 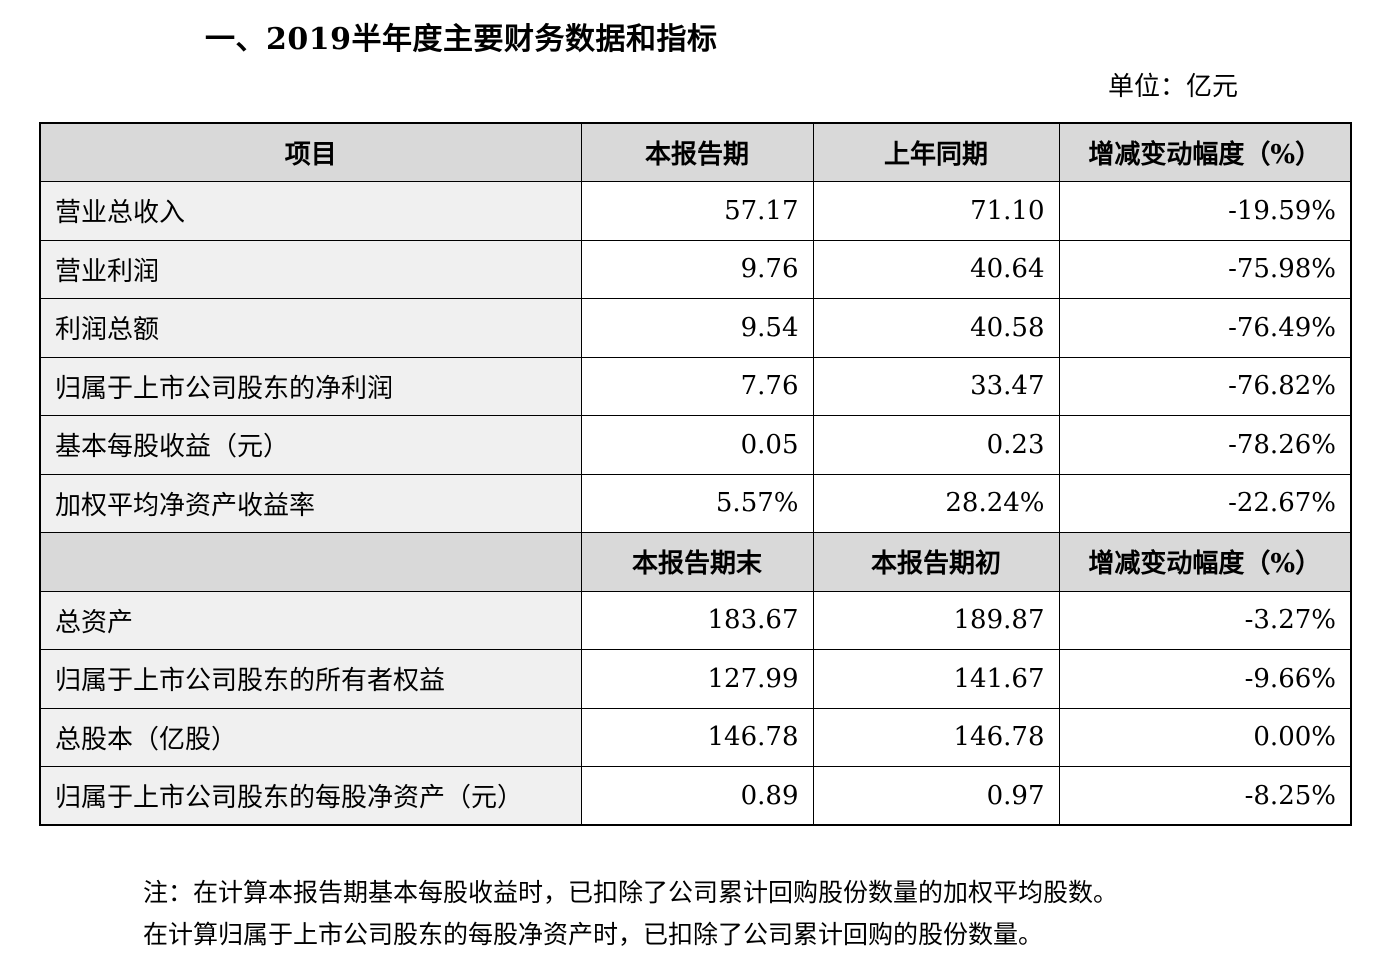 What do you see at coordinates (936, 620) in the screenshot?
I see `table-cell: 189.87` at bounding box center [936, 620].